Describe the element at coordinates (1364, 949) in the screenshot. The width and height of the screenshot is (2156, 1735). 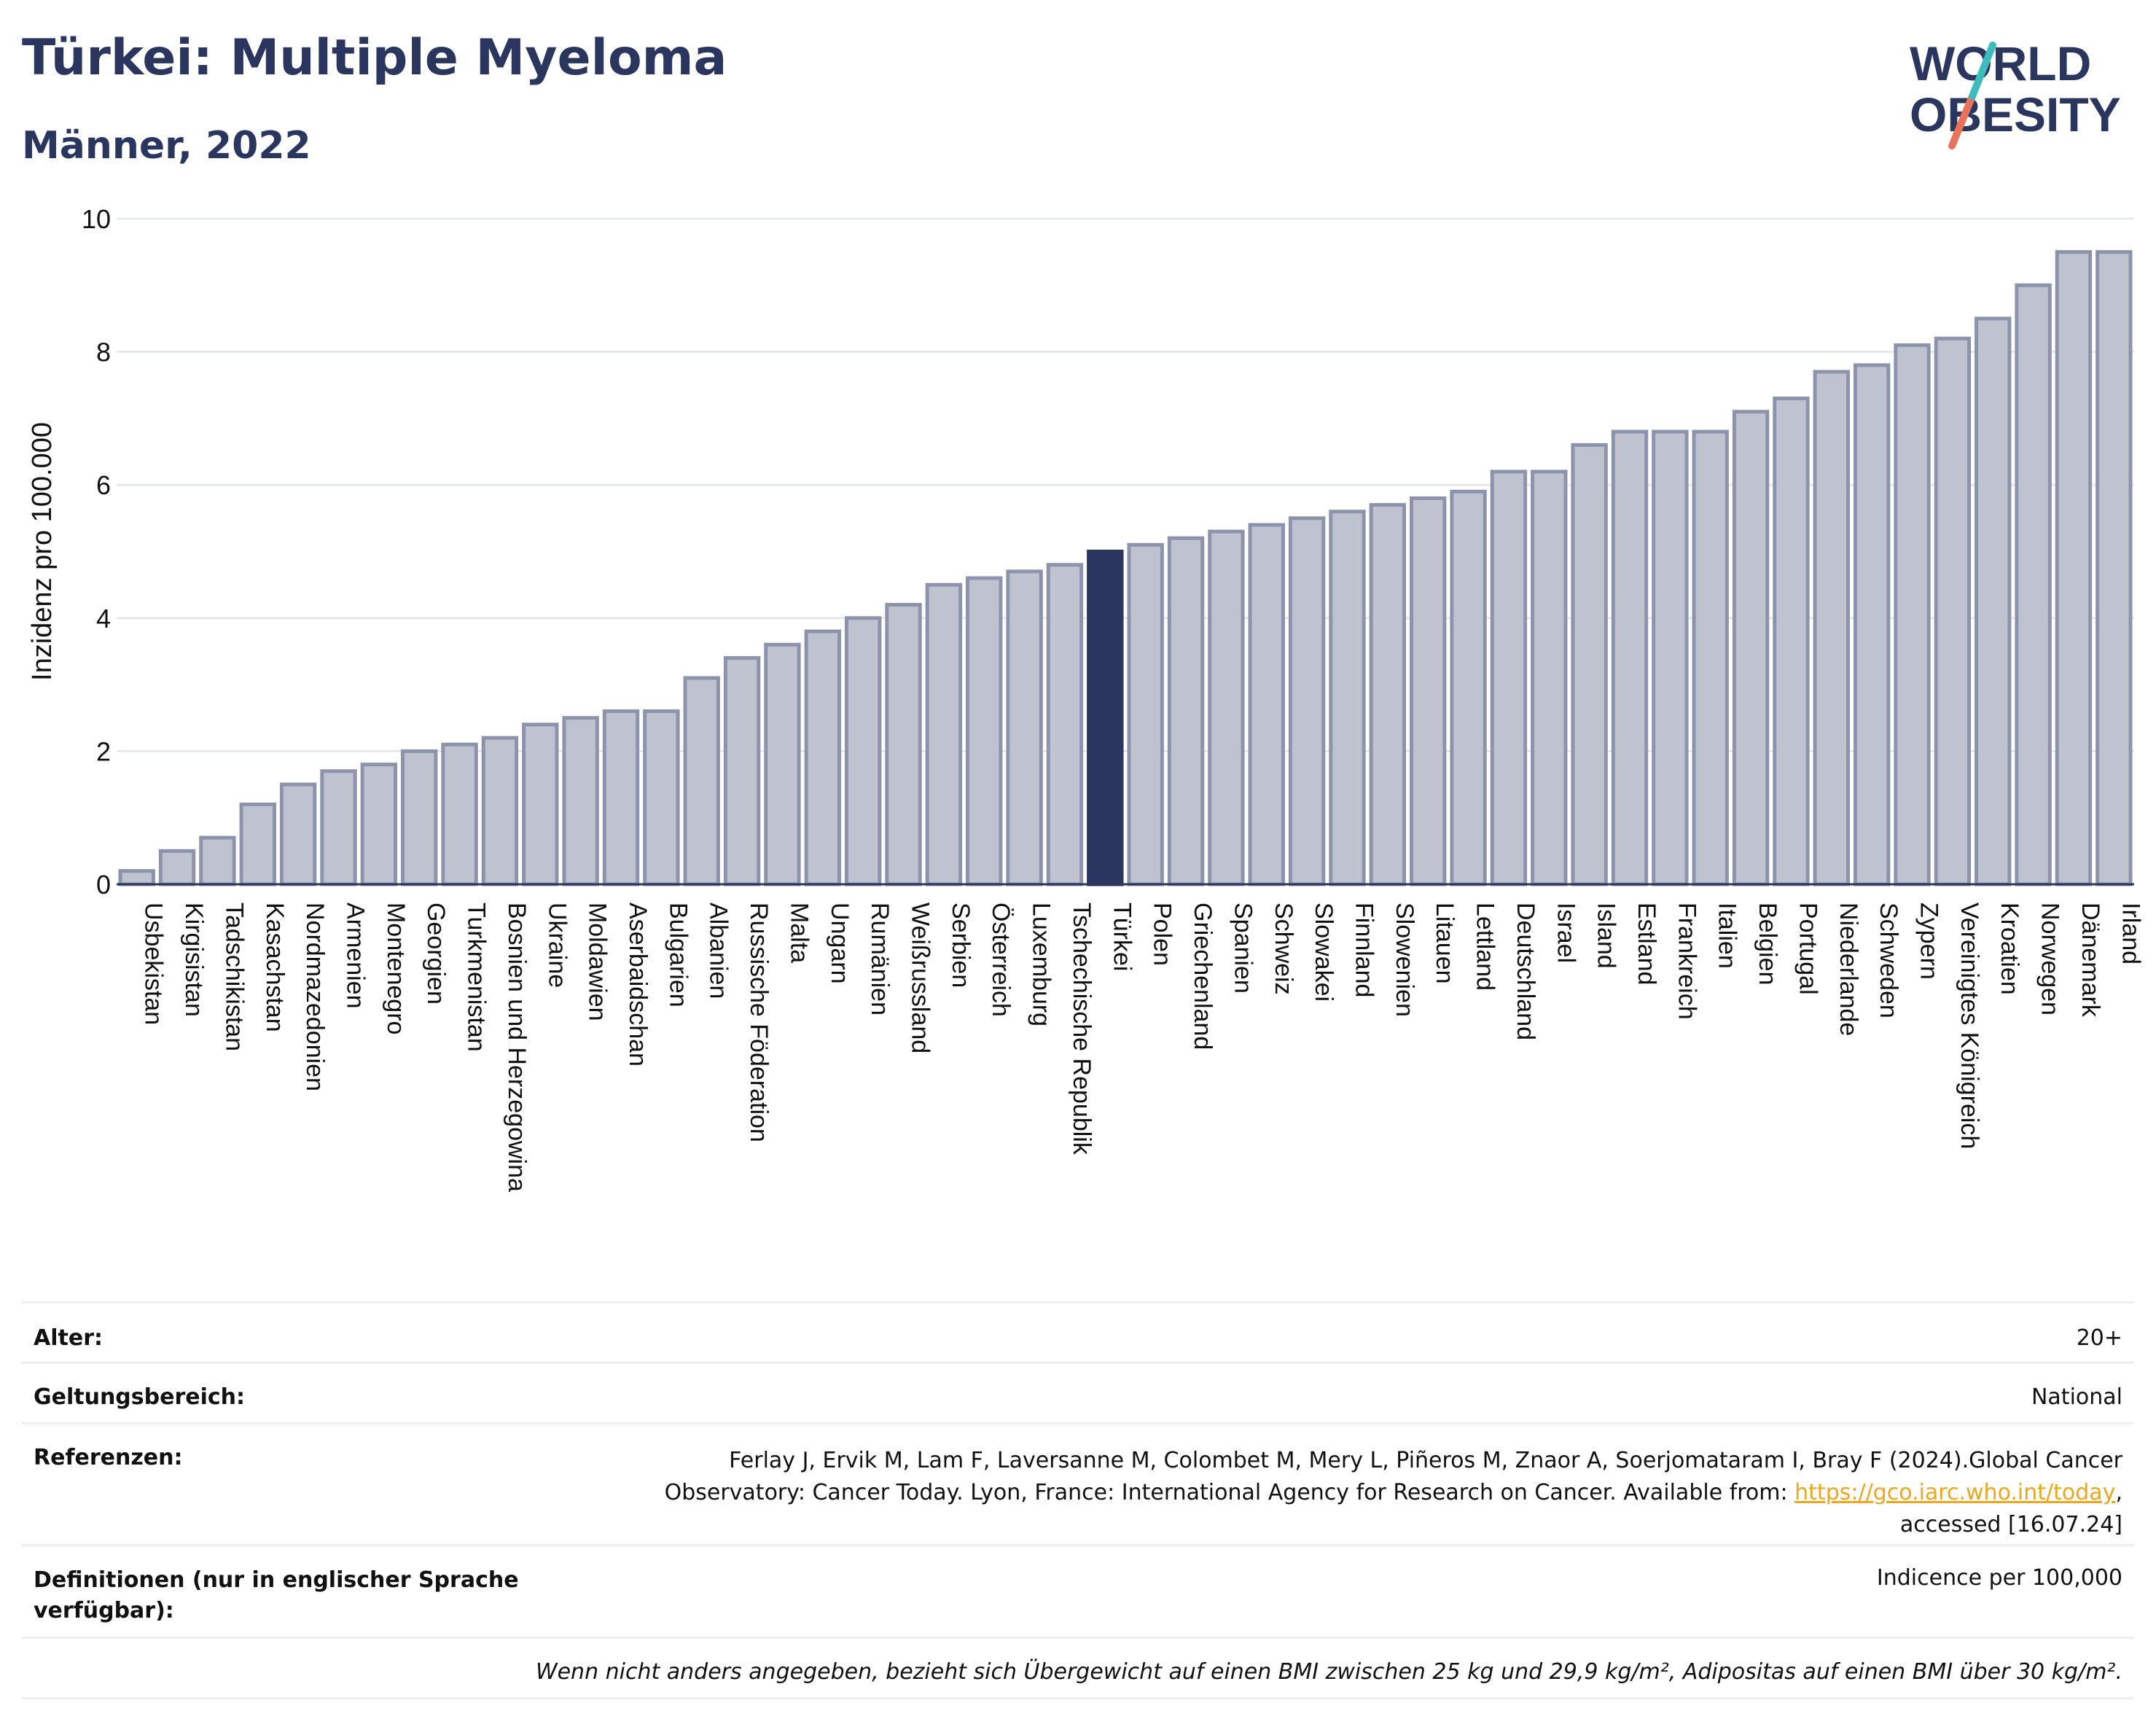
I see `x-tick-label: Finnland` at that location.